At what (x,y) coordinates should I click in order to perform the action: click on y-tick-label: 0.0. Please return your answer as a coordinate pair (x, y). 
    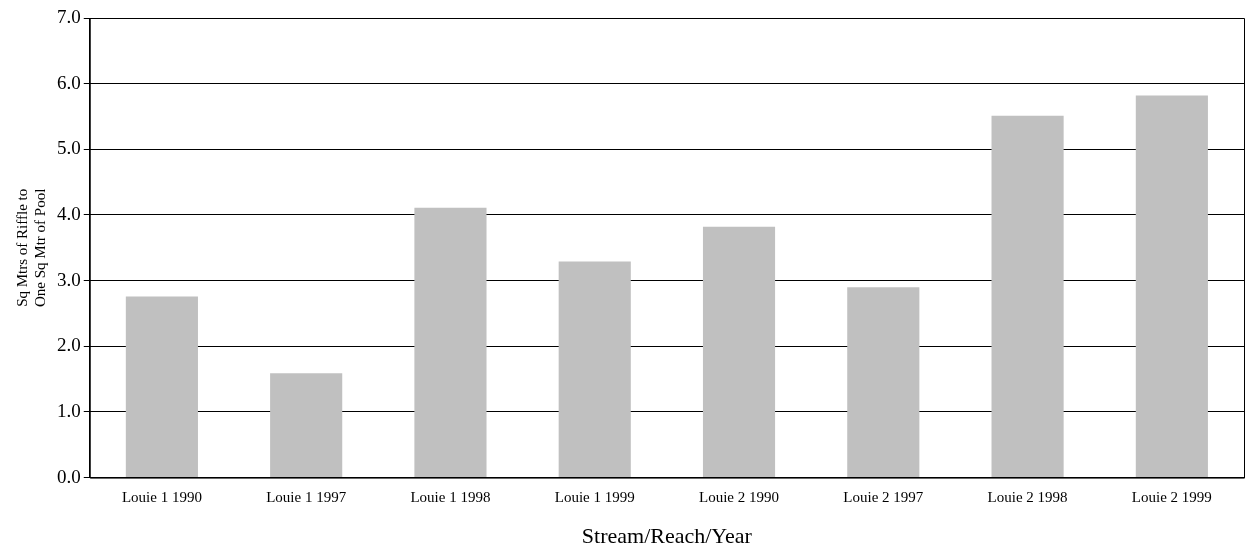
    Looking at the image, I should click on (69, 476).